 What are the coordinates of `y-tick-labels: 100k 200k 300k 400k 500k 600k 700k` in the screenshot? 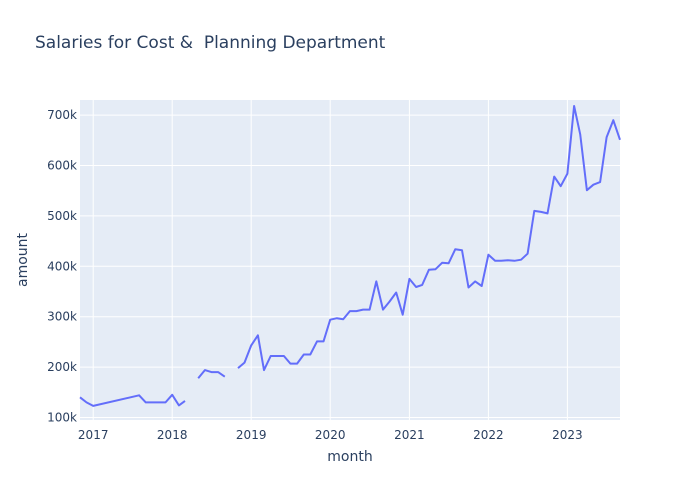 It's located at (62, 266).